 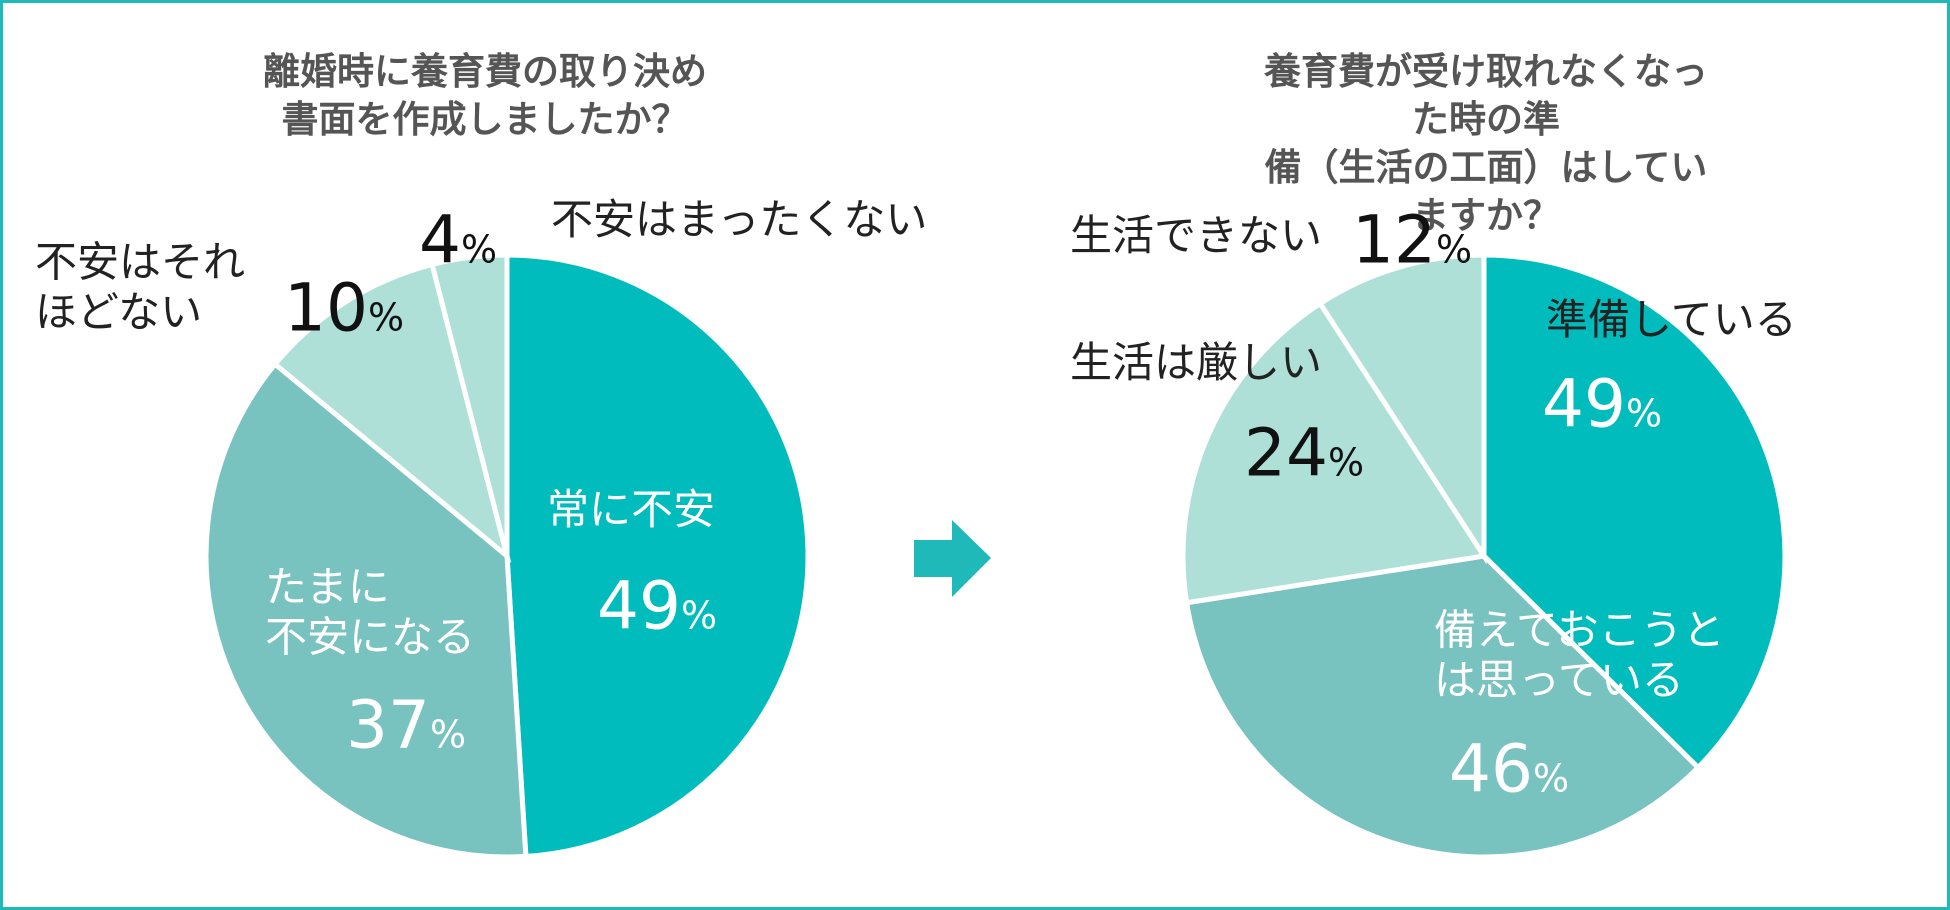 I want to click on value-label: 37%, so click(x=406, y=724).